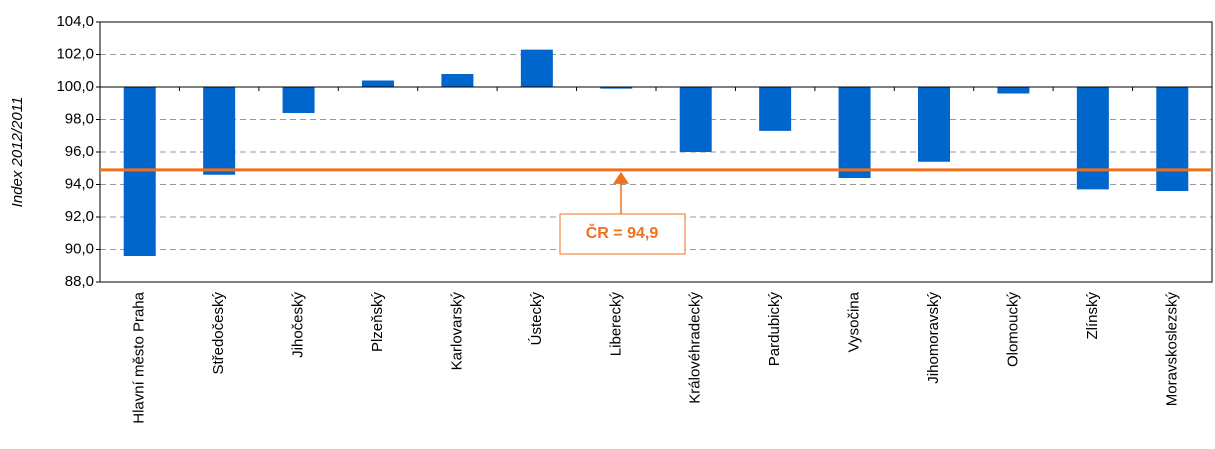  Describe the element at coordinates (139, 357) in the screenshot. I see `x-tick-label: Hlavní město Praha` at that location.